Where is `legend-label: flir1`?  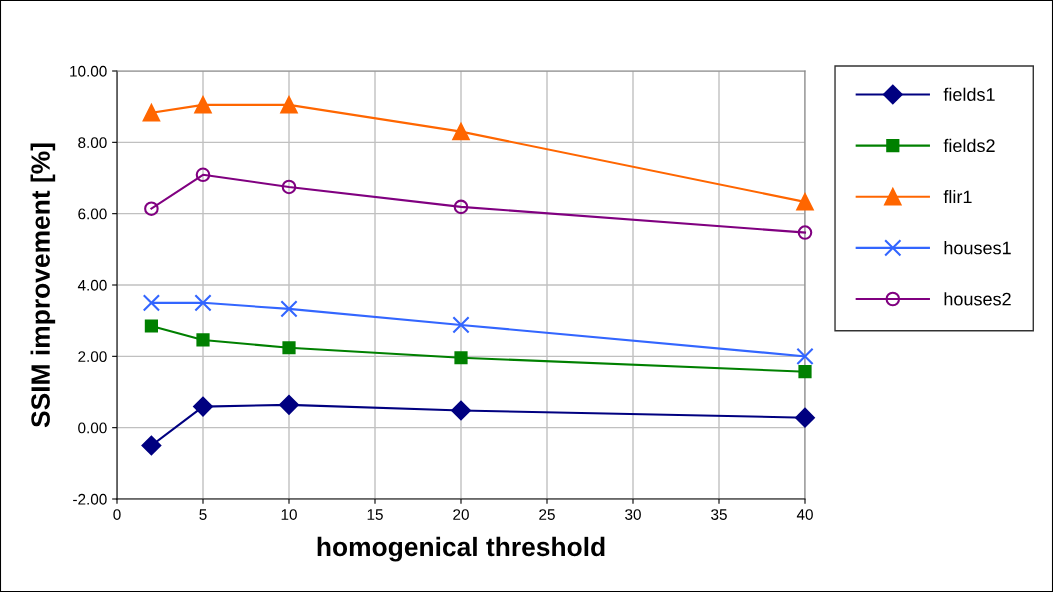
legend-label: flir1 is located at coordinates (957, 196).